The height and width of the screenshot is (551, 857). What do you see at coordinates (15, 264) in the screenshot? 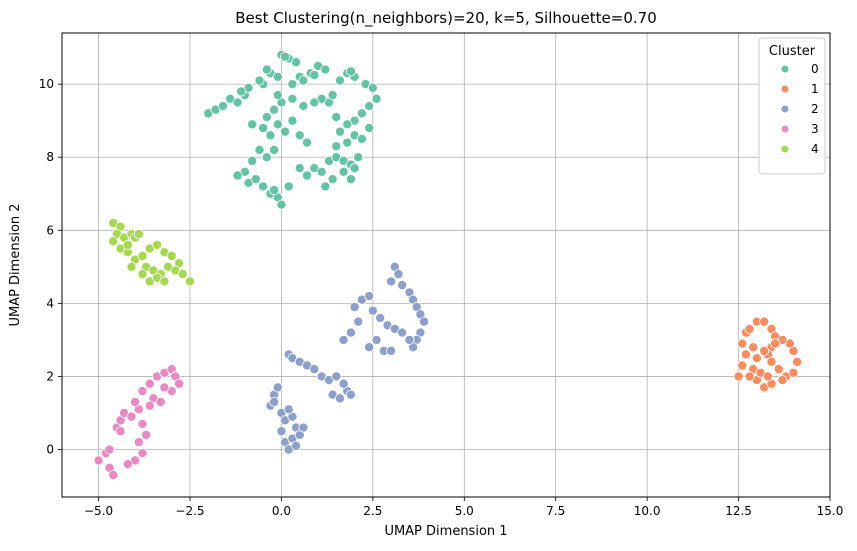
I see `y-axis-label: UMAP Dimension 2` at bounding box center [15, 264].